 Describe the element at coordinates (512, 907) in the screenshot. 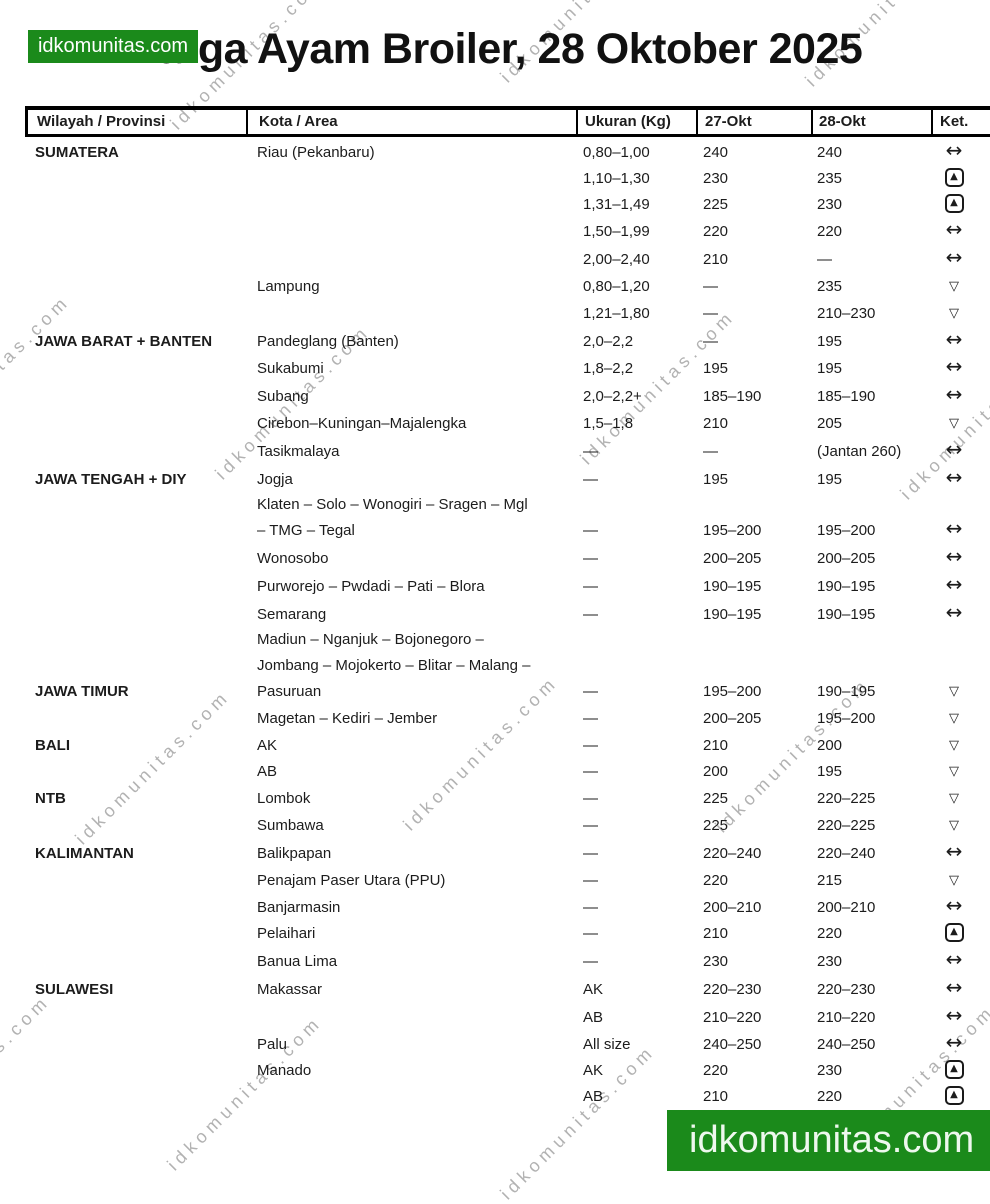

I see `table-row: Banjarmasin — 200–210 200–210 ↔` at that location.